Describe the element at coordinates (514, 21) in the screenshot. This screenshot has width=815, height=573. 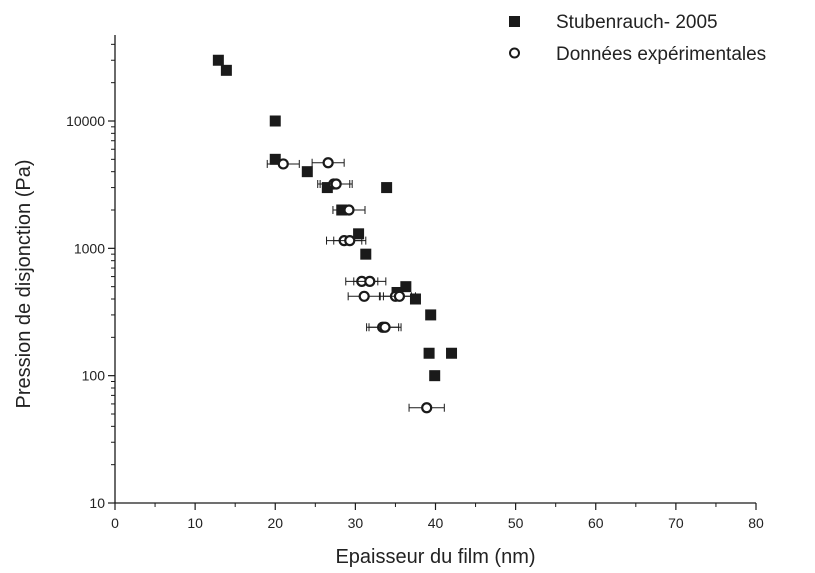
I see `legend-marker-filled-square` at that location.